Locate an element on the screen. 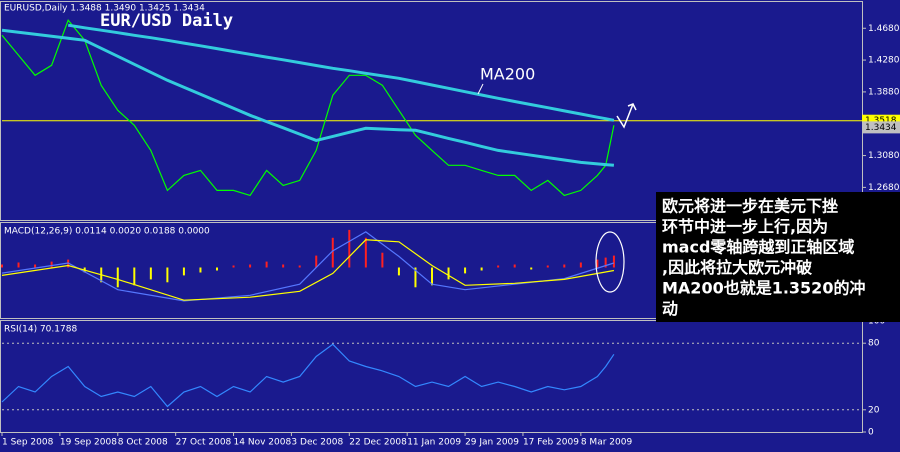  note-line: macd零轴跨越到正轴区域 is located at coordinates (758, 247).